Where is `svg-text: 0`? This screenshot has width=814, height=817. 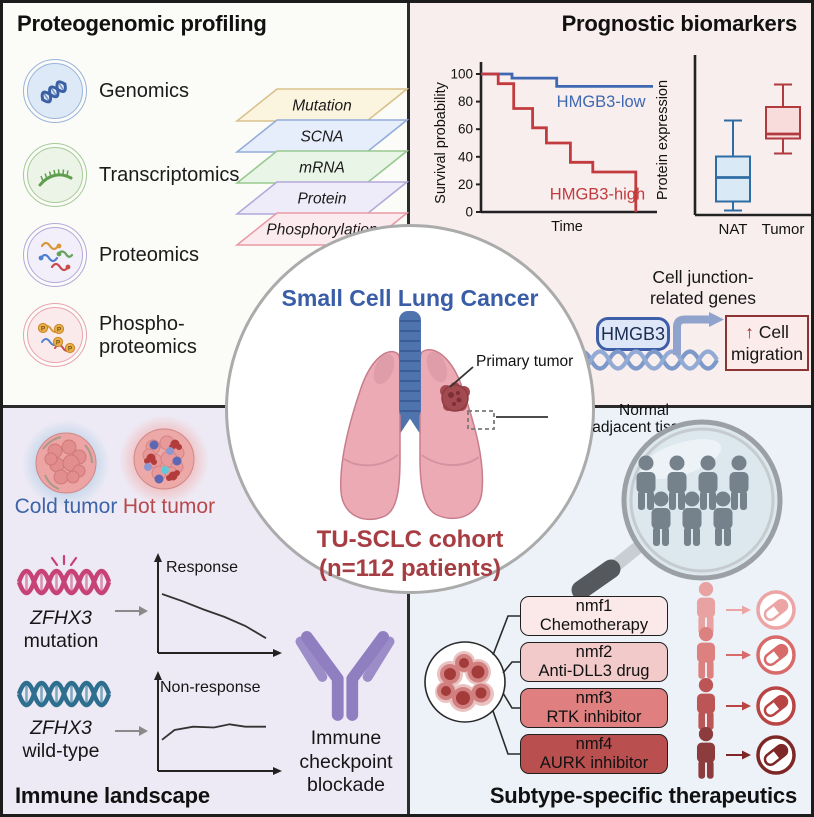
svg-text: 0 is located at coordinates (469, 212).